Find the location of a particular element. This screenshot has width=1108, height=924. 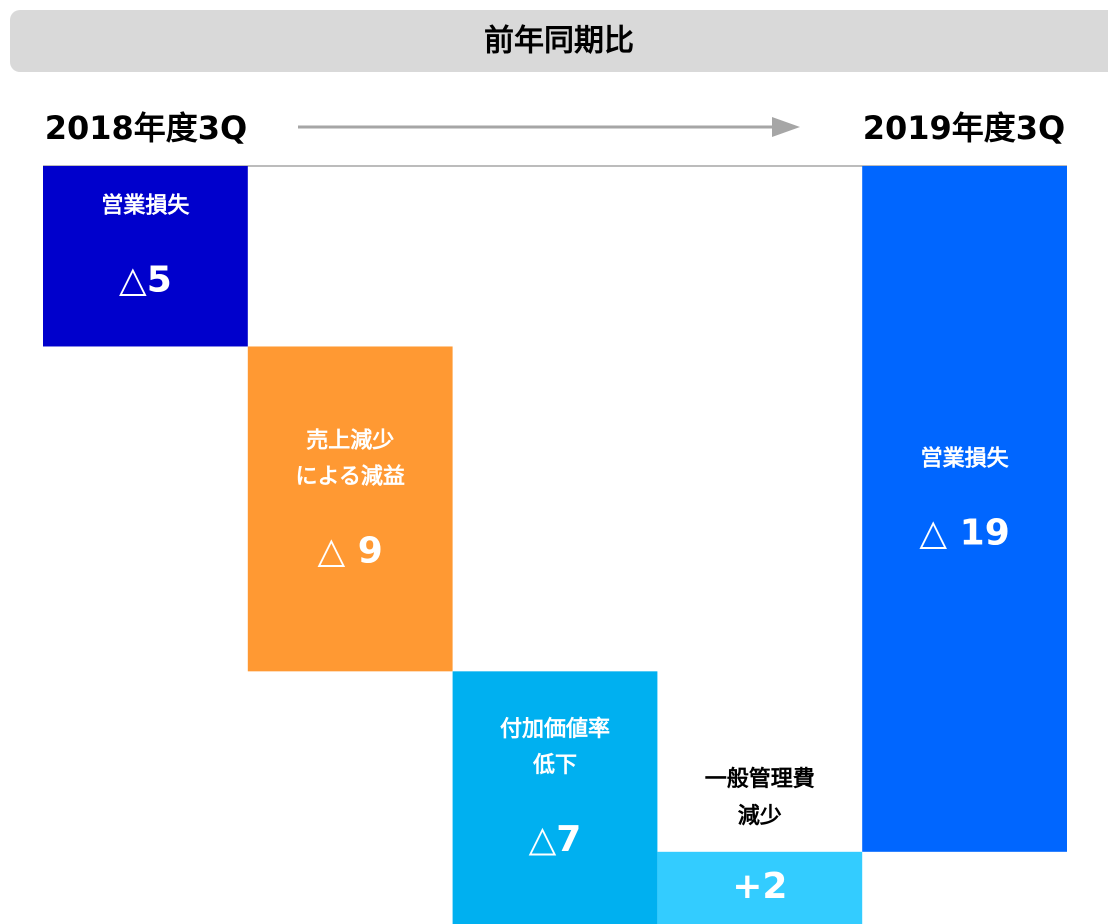

category-label: 一般管理費 is located at coordinates (760, 779).